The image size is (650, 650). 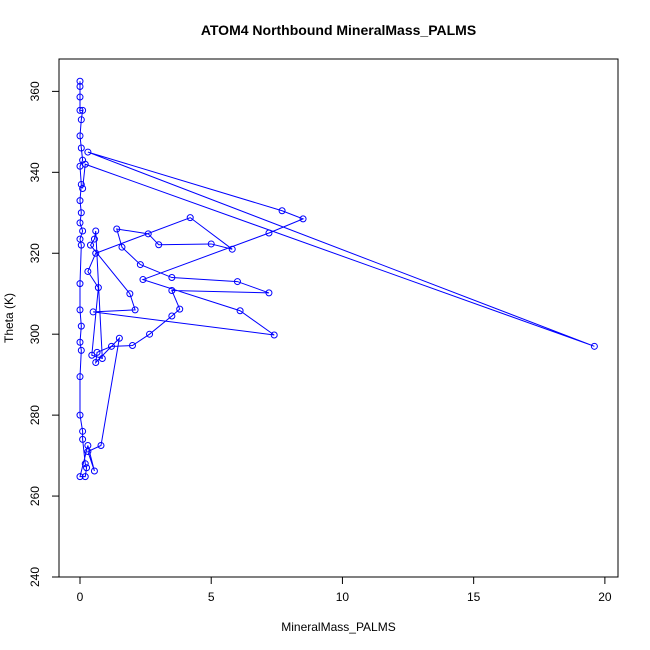 I want to click on x-tick-label: 5, so click(x=211, y=597).